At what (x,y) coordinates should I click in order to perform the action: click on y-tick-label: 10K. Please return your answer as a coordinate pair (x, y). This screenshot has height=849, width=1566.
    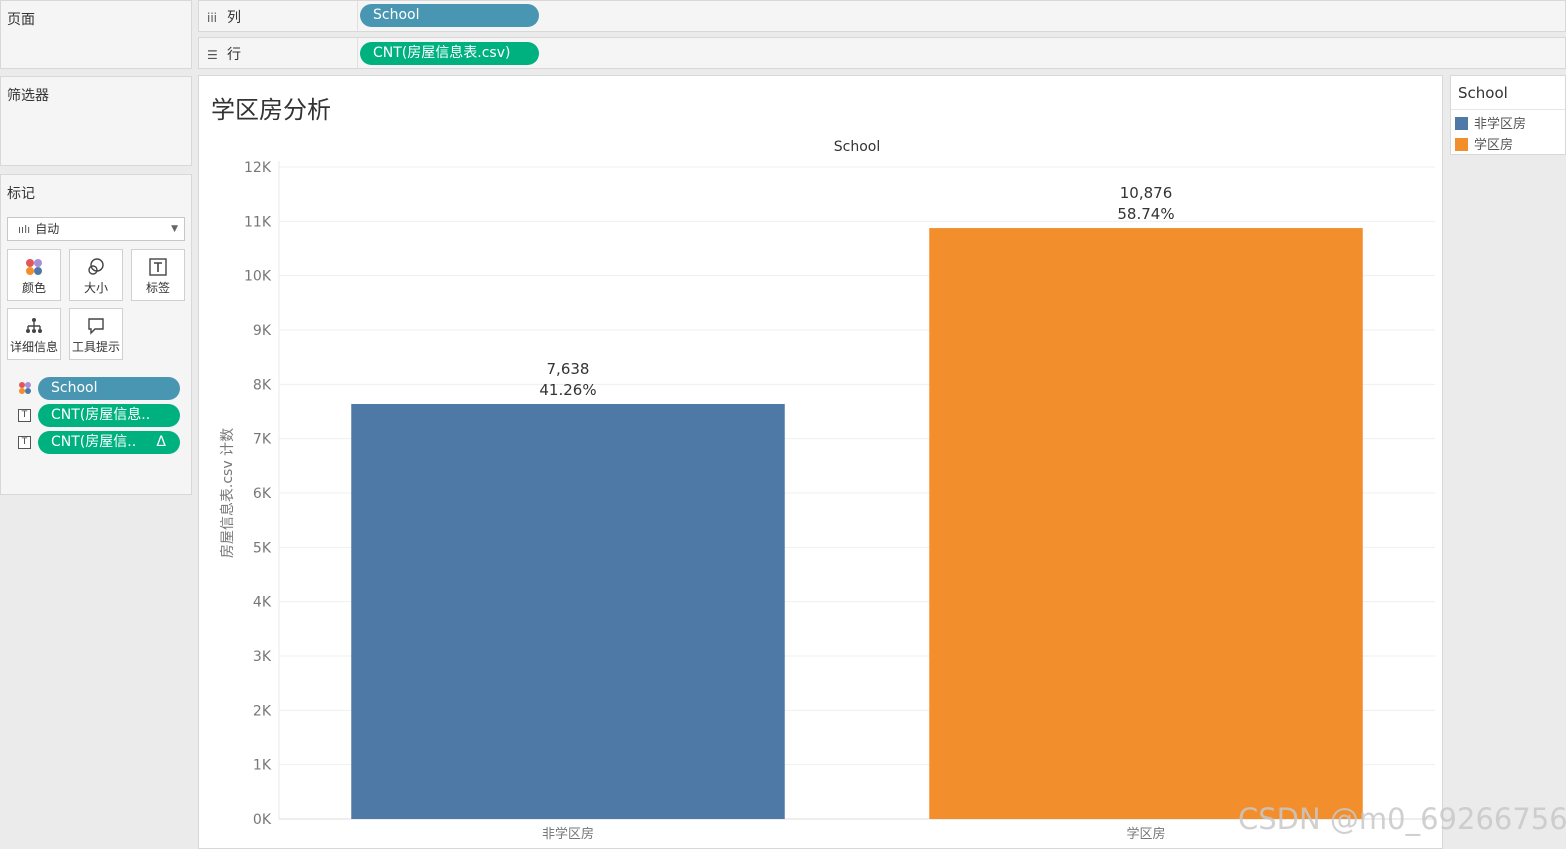
    Looking at the image, I should click on (258, 277).